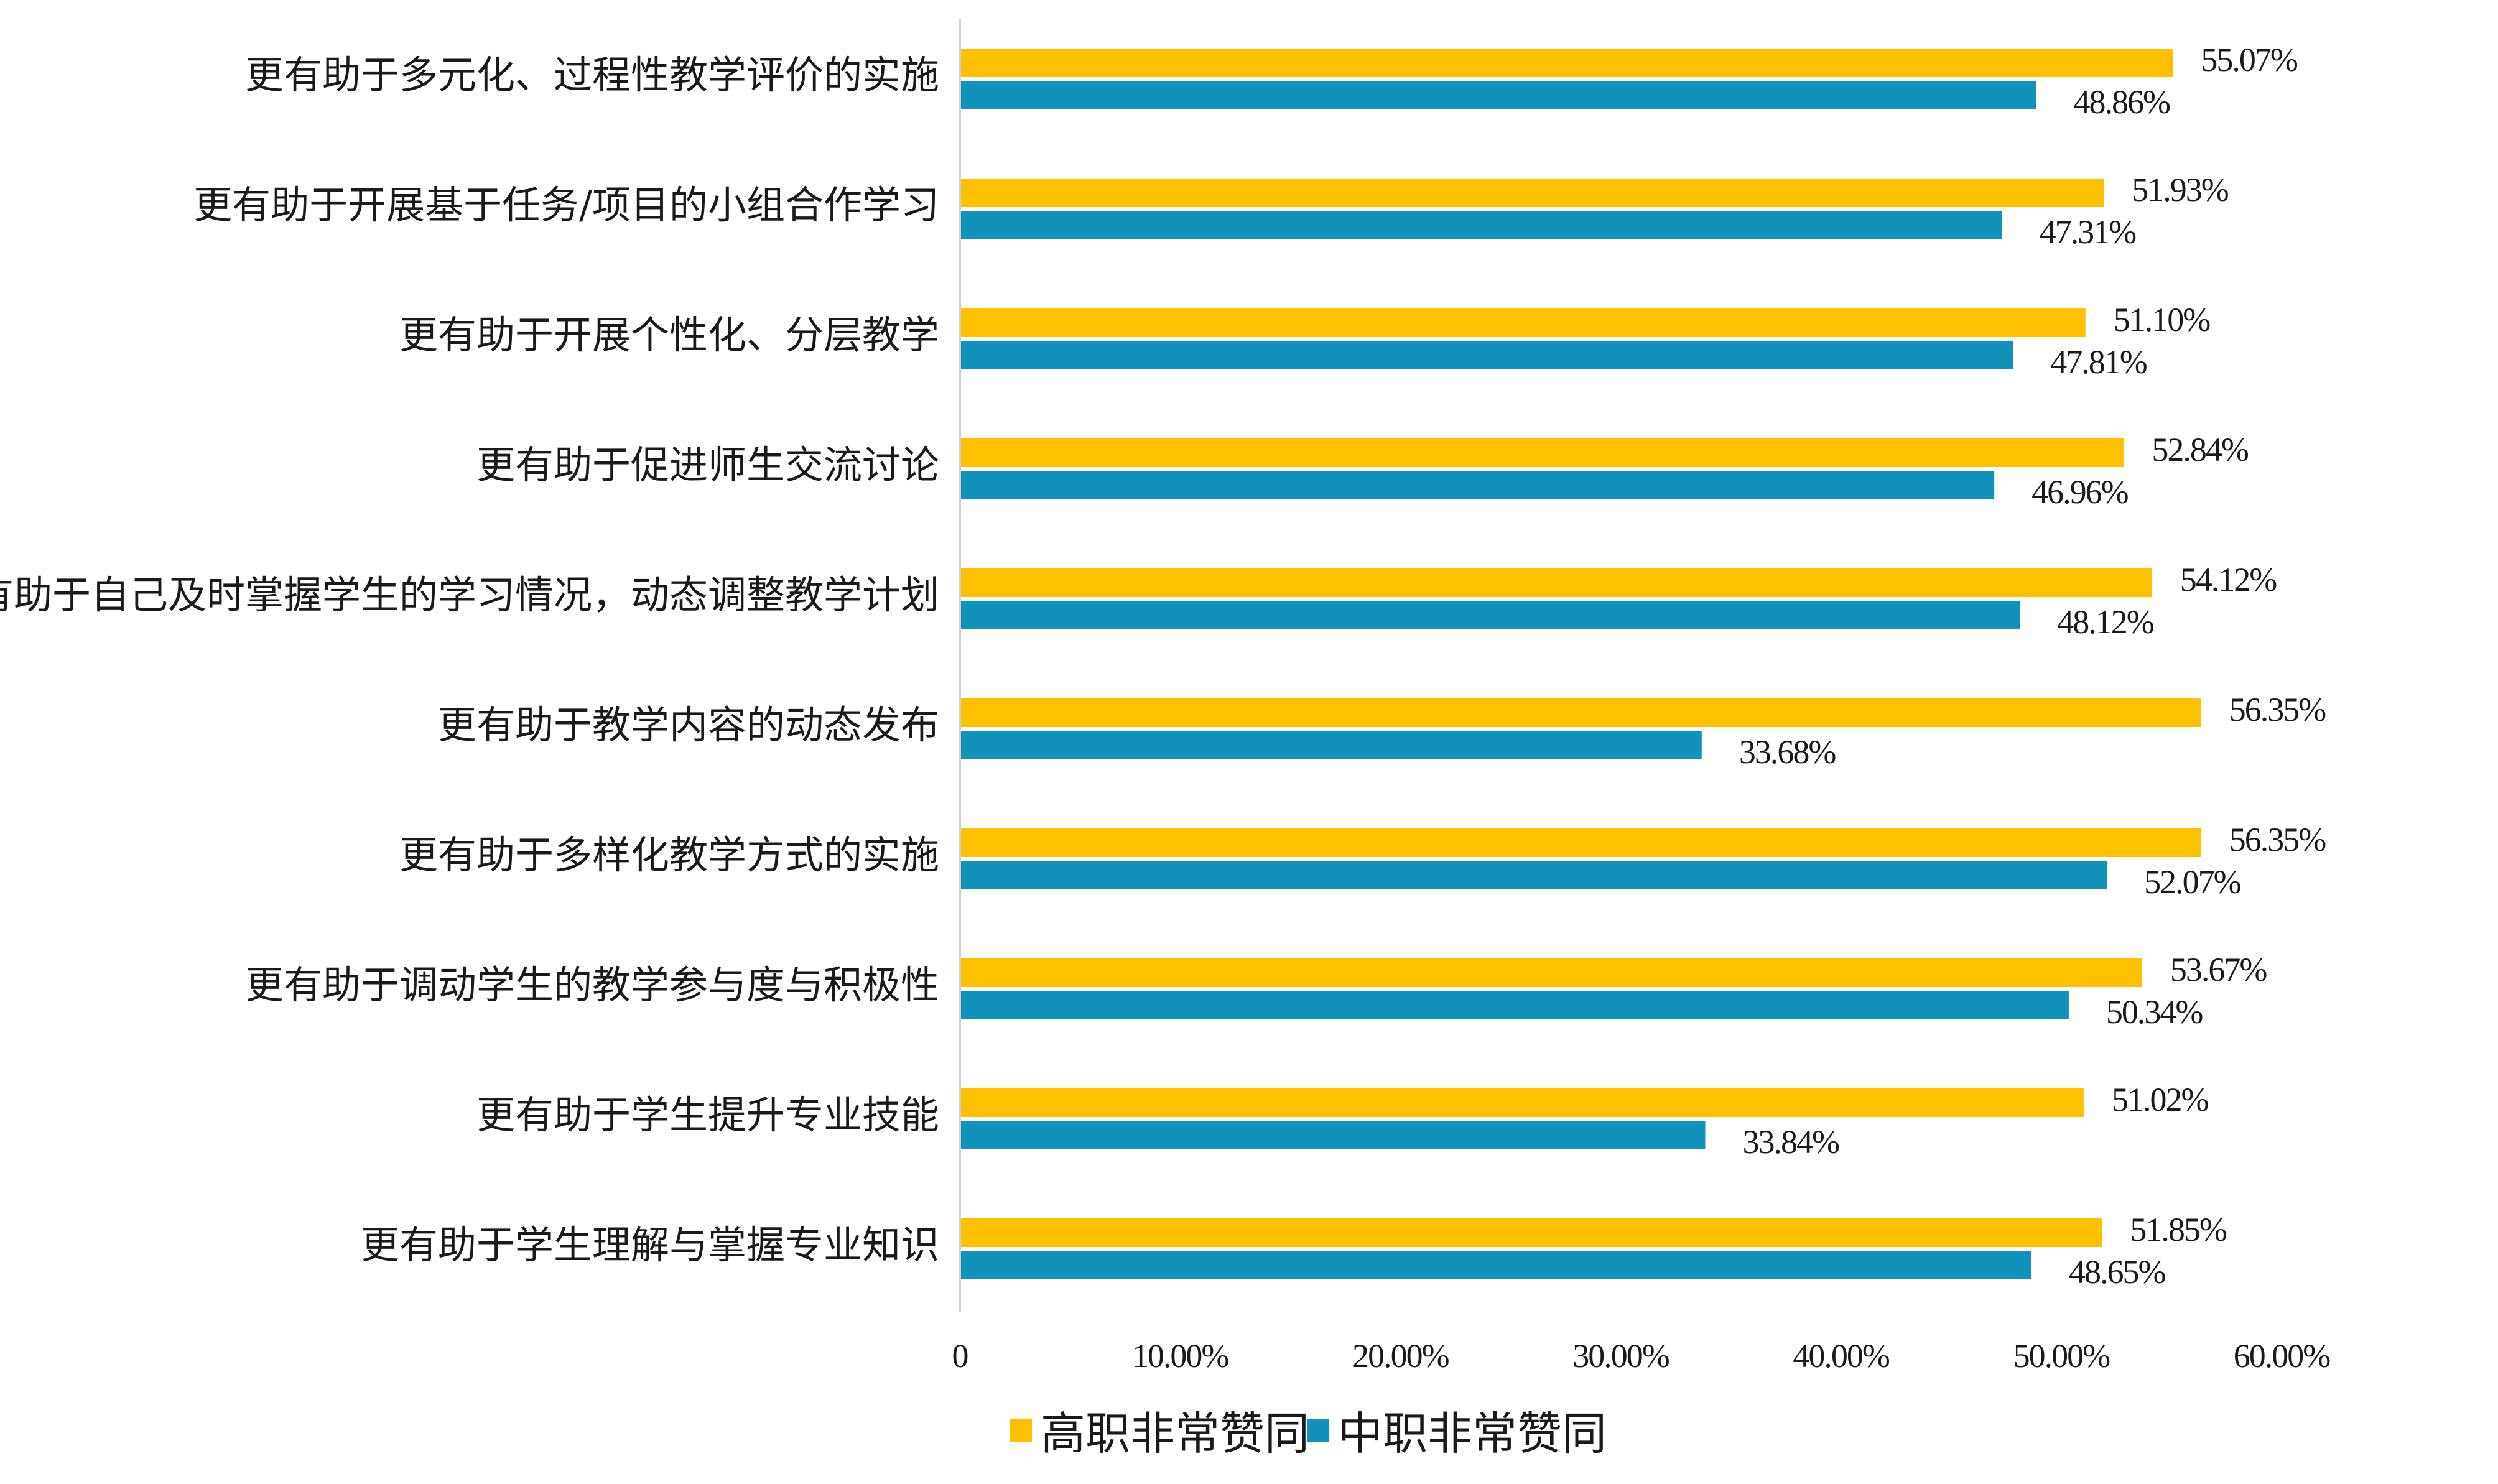  What do you see at coordinates (2178, 1229) in the screenshot?
I see `data-label: 51.85%` at bounding box center [2178, 1229].